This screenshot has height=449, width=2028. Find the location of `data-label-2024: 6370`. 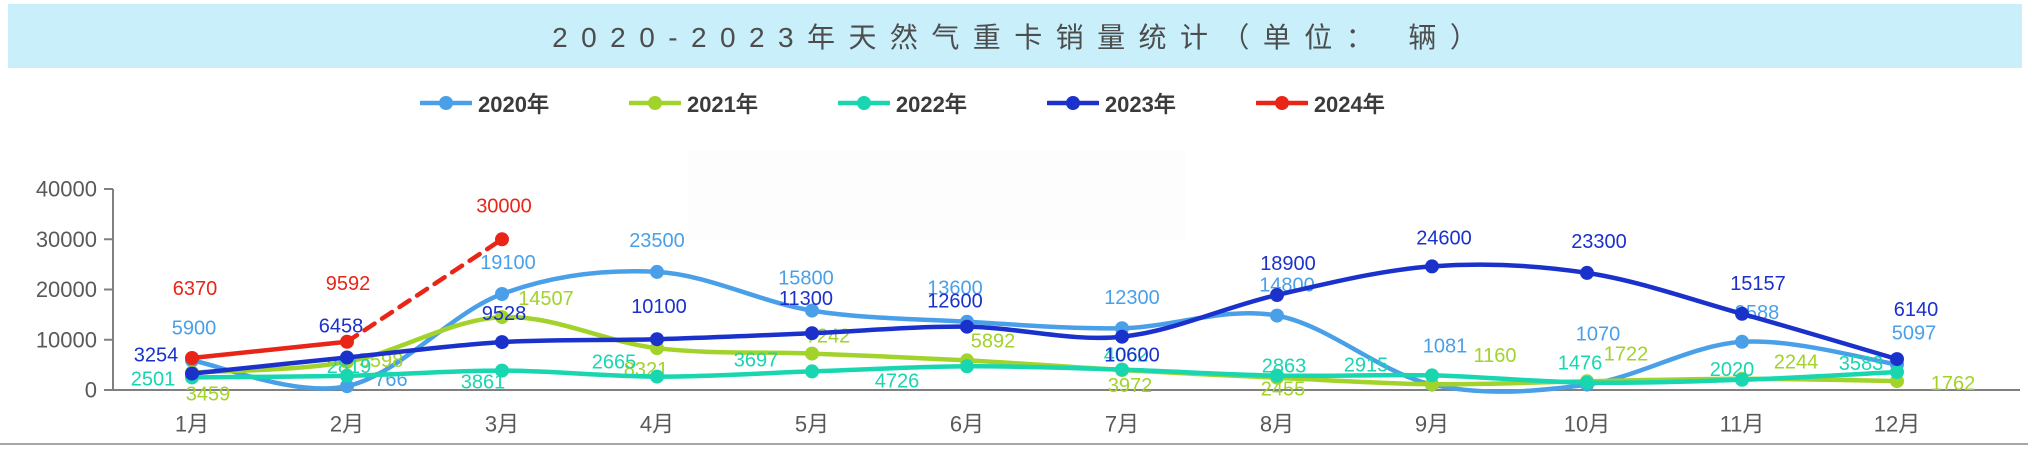

data-label-2024: 6370 is located at coordinates (195, 289).